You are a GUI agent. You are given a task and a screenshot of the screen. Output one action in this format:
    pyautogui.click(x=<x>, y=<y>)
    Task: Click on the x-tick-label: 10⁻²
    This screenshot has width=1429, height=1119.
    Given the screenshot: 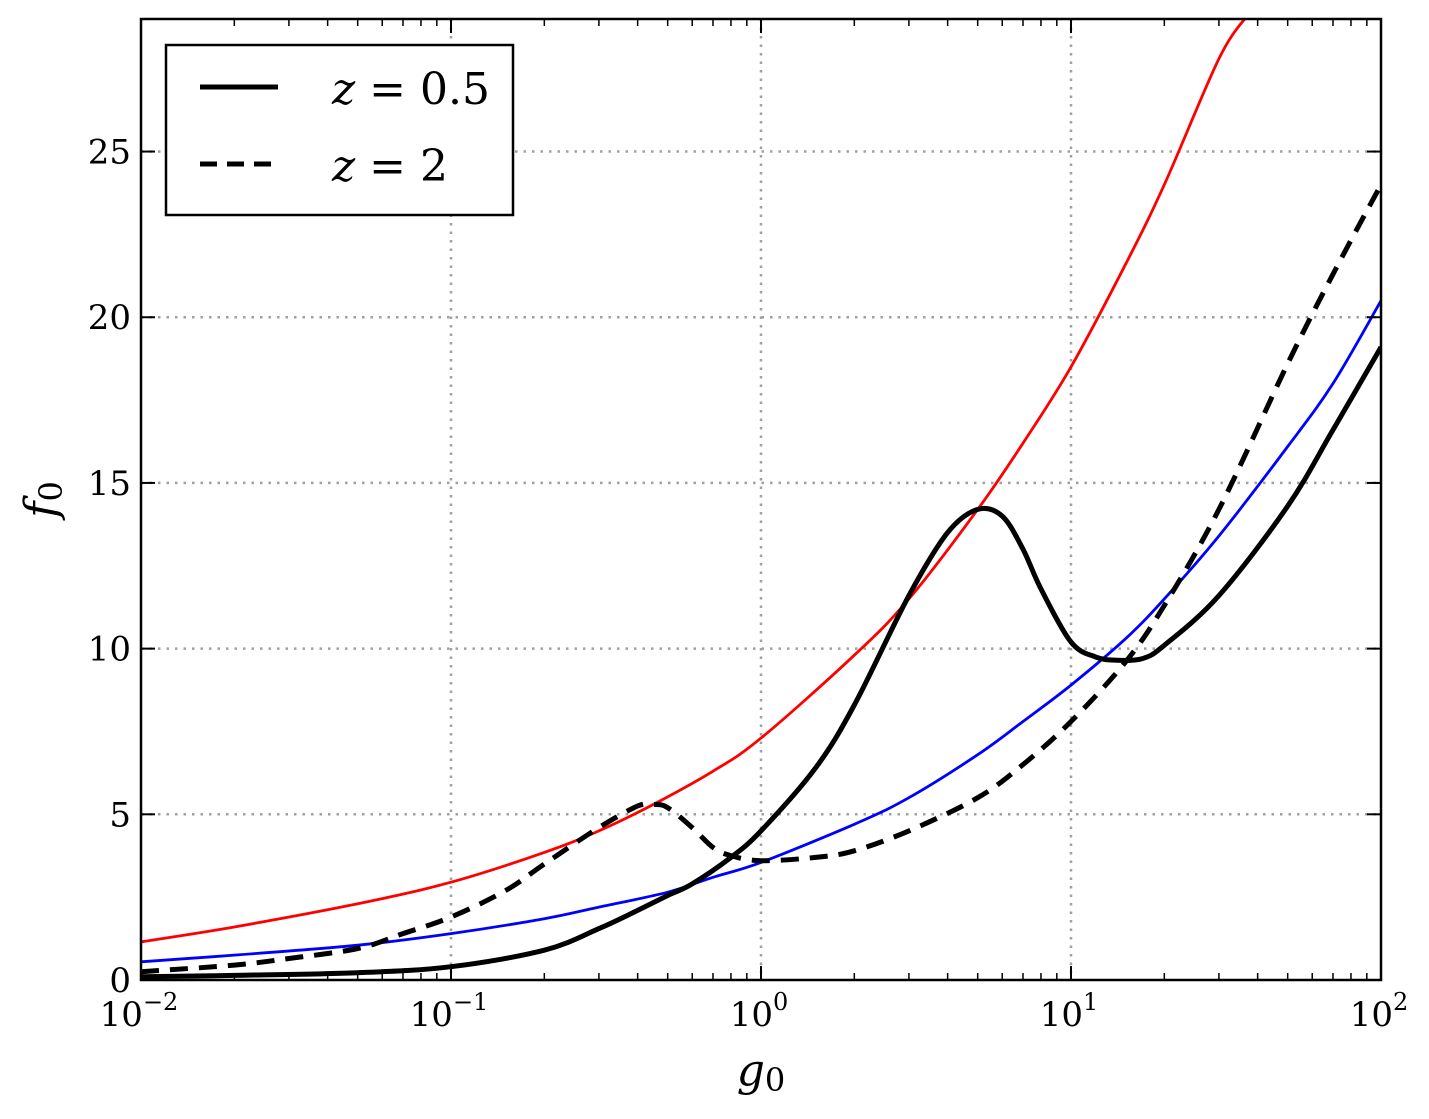 What is the action you would take?
    pyautogui.click(x=139, y=1011)
    